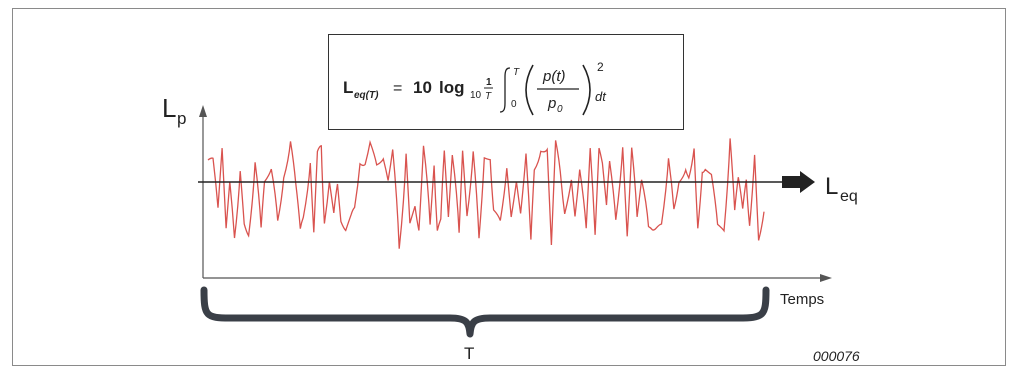 This screenshot has height=376, width=1019. I want to click on integral-sign, so click(505, 90).